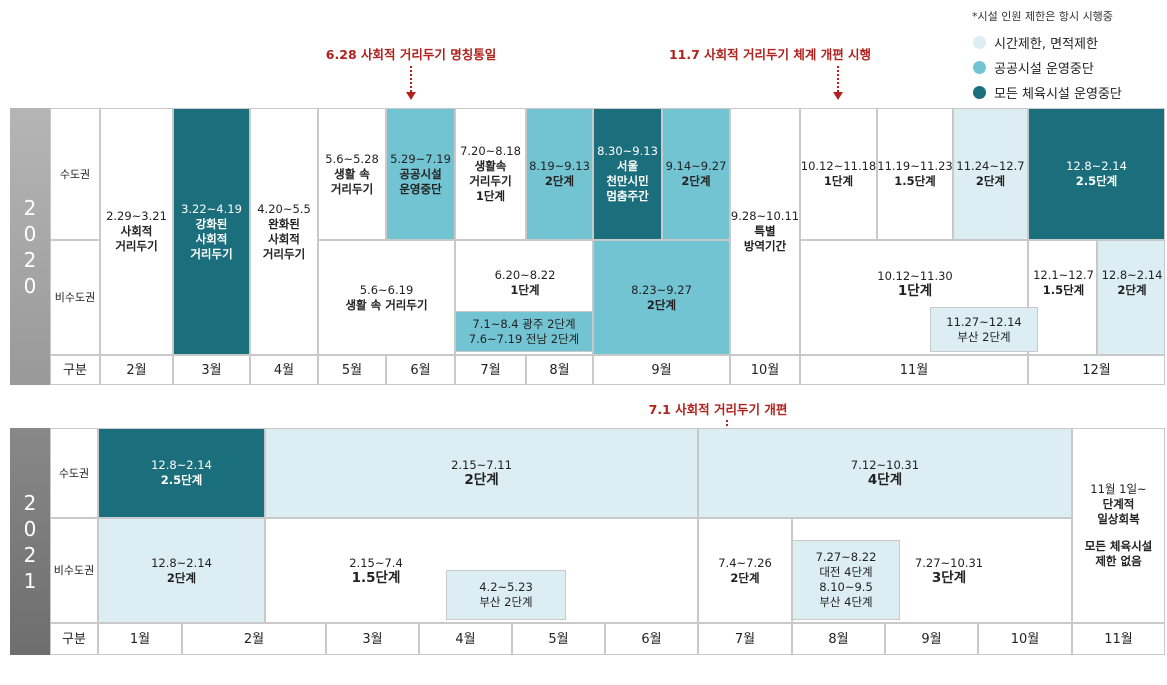 The width and height of the screenshot is (1167, 685). I want to click on month-cell: 10월, so click(765, 370).